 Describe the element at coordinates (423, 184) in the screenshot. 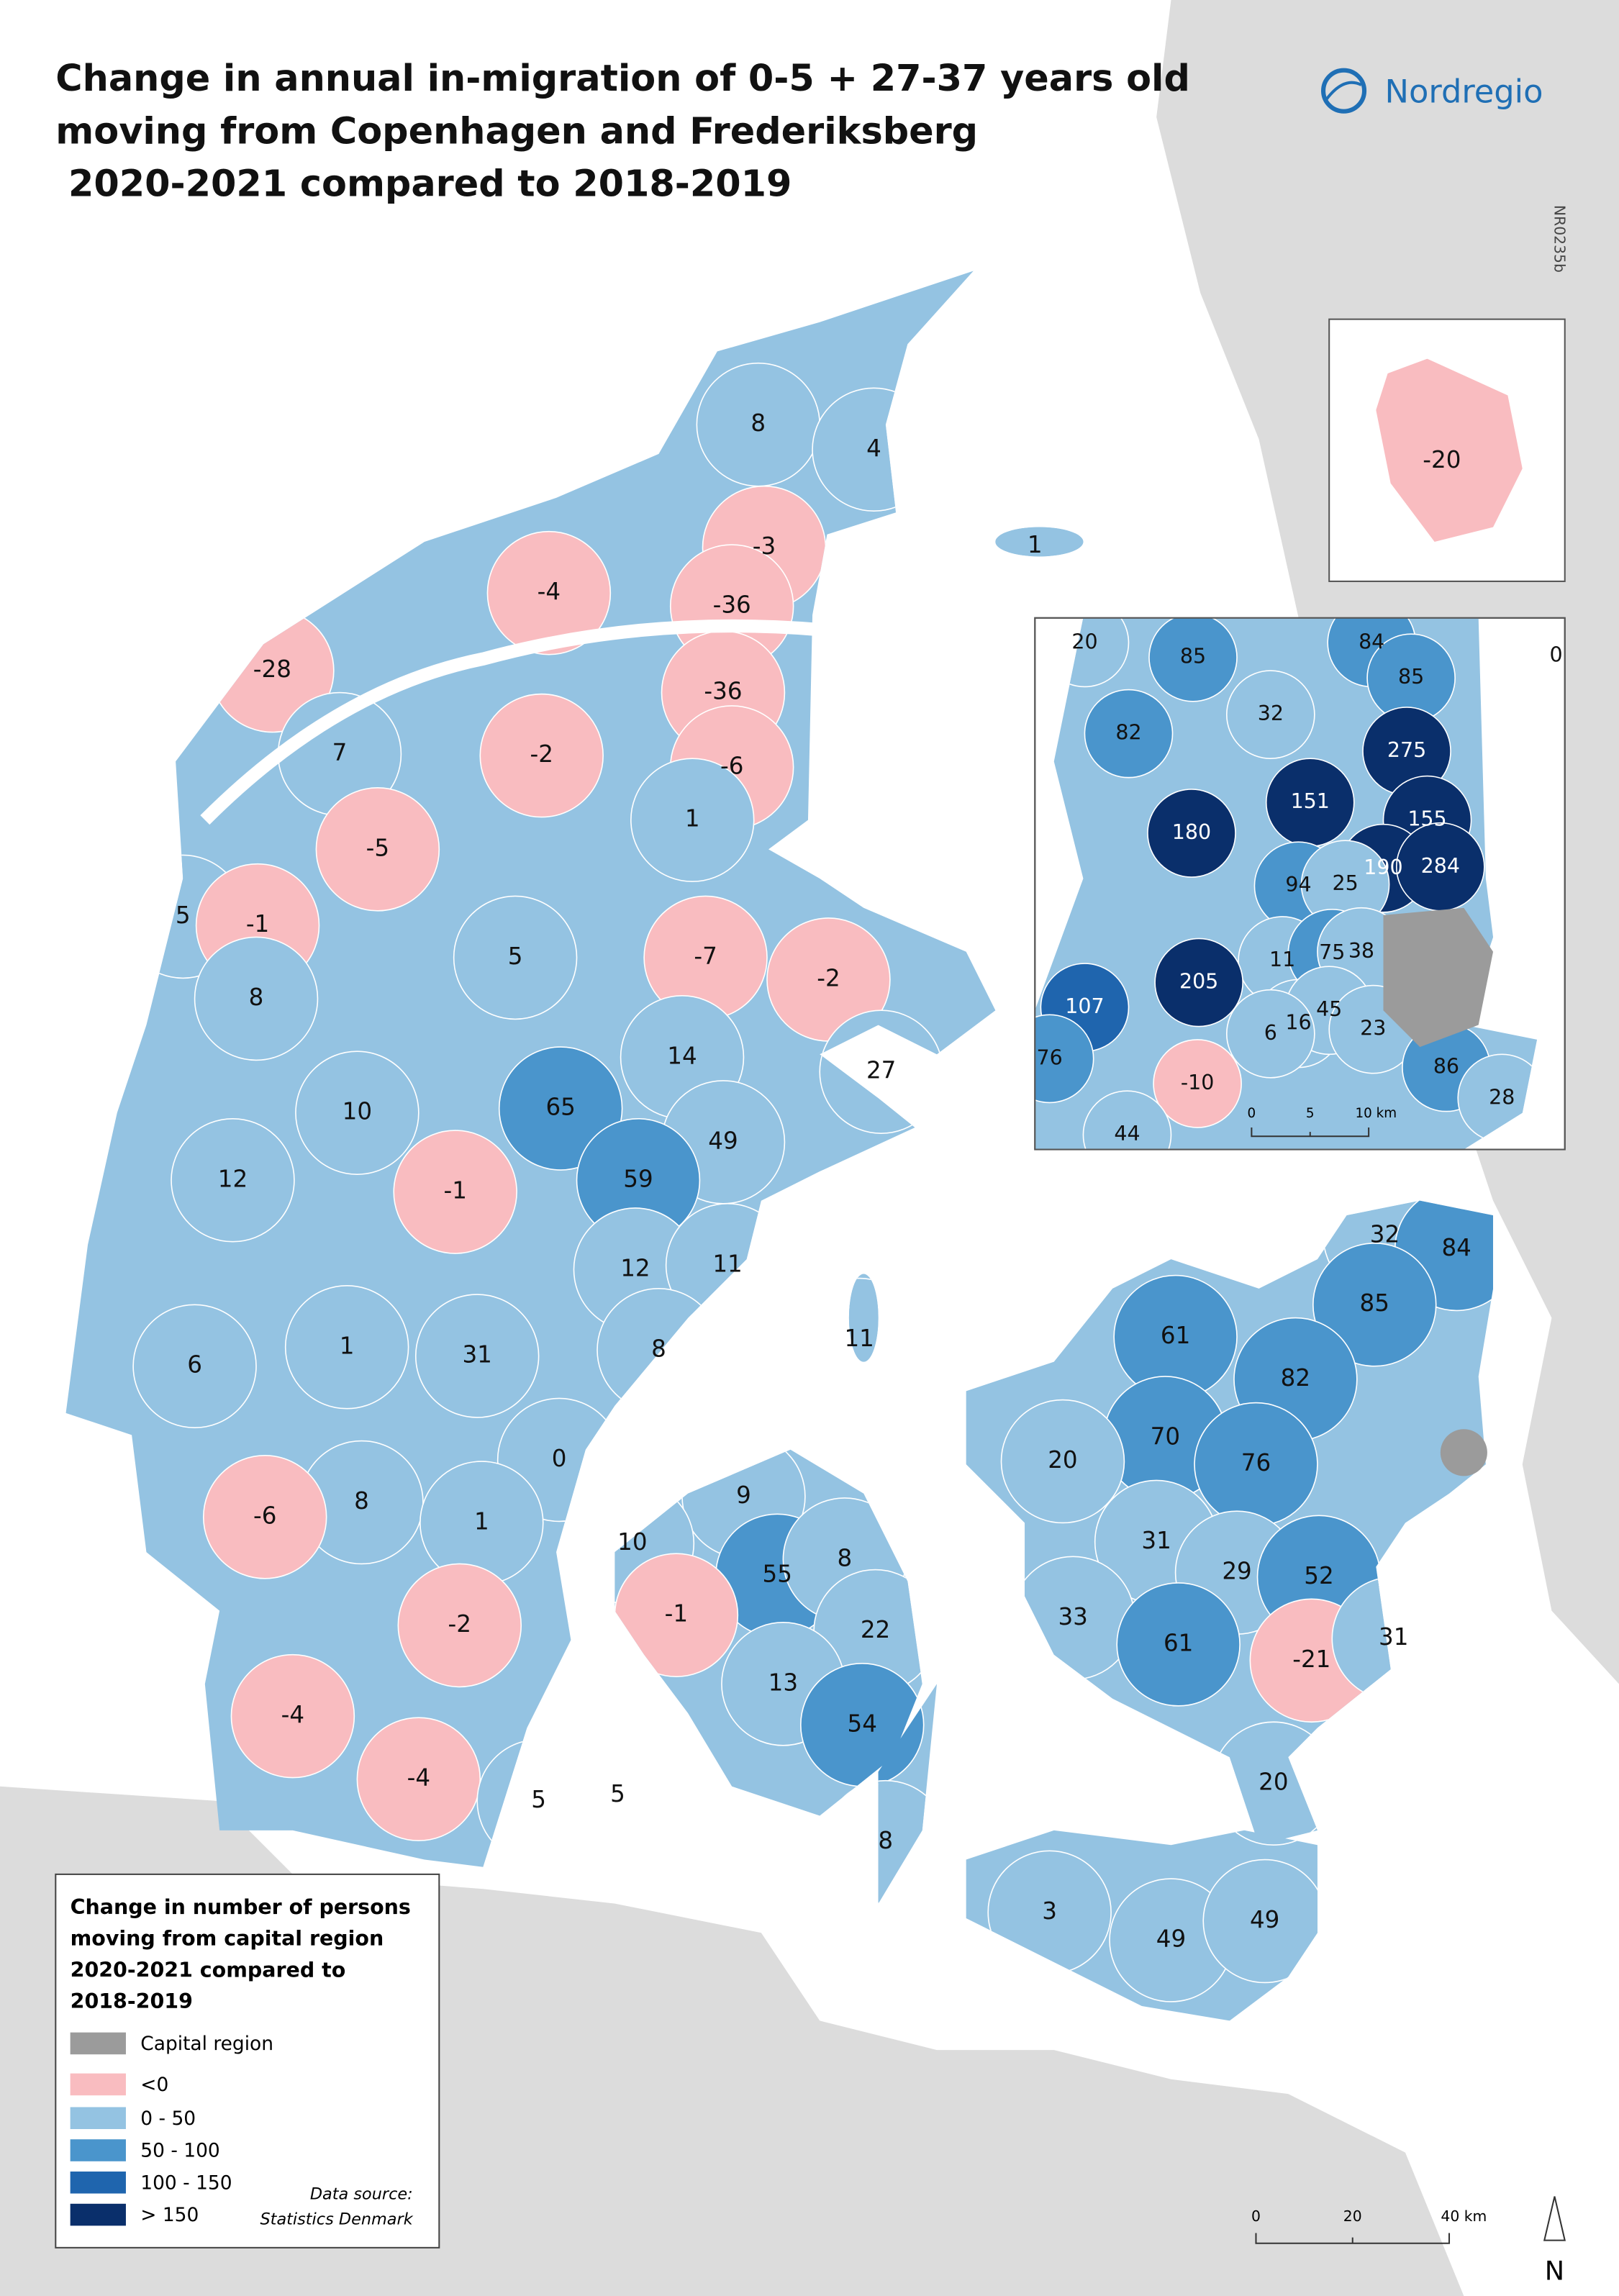

I see `title-line: 2020-2021 compared to 2018-2019` at that location.